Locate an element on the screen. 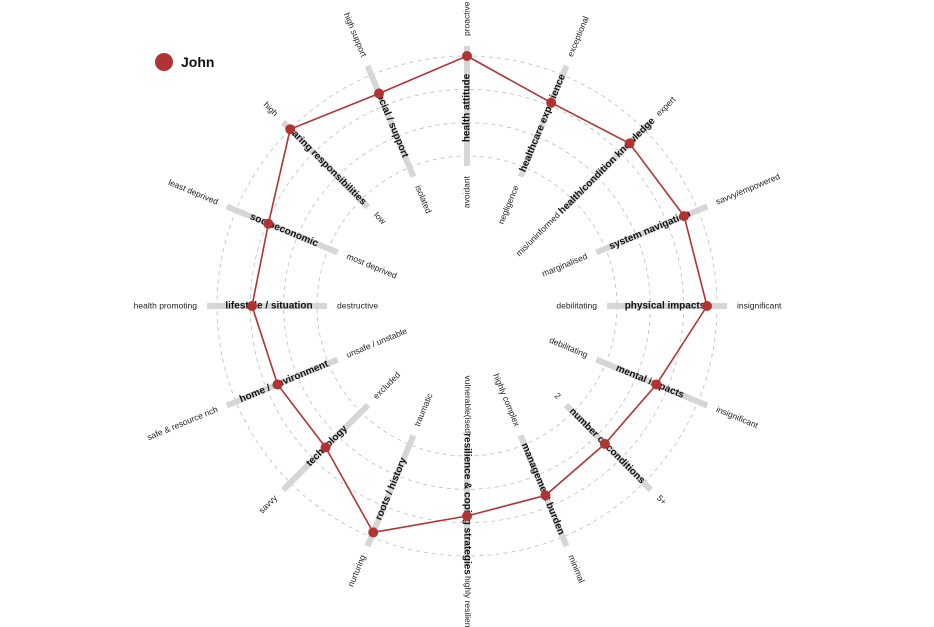 This screenshot has height=627, width=934. axis-title: physical impacts is located at coordinates (665, 306).